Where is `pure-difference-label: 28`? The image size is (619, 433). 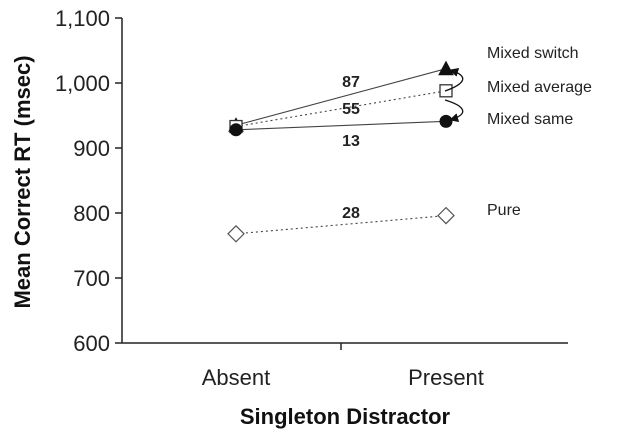 pure-difference-label: 28 is located at coordinates (351, 213).